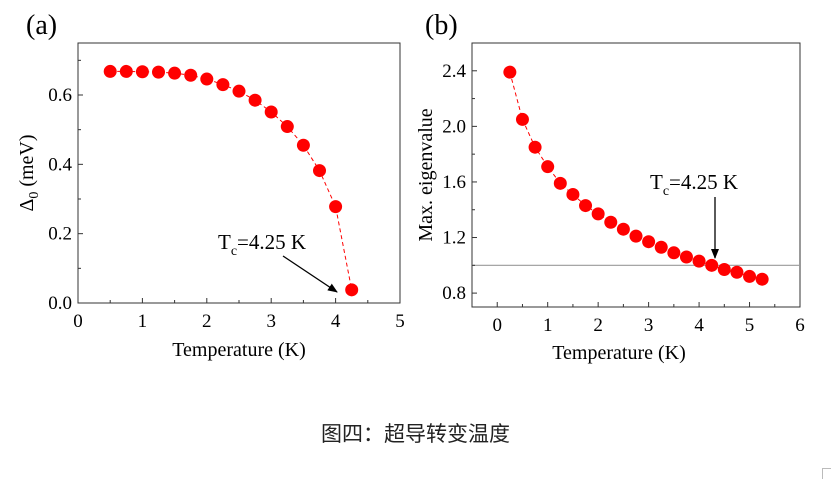 This screenshot has width=831, height=479. I want to click on y-tick-label: 0.6, so click(60, 95).